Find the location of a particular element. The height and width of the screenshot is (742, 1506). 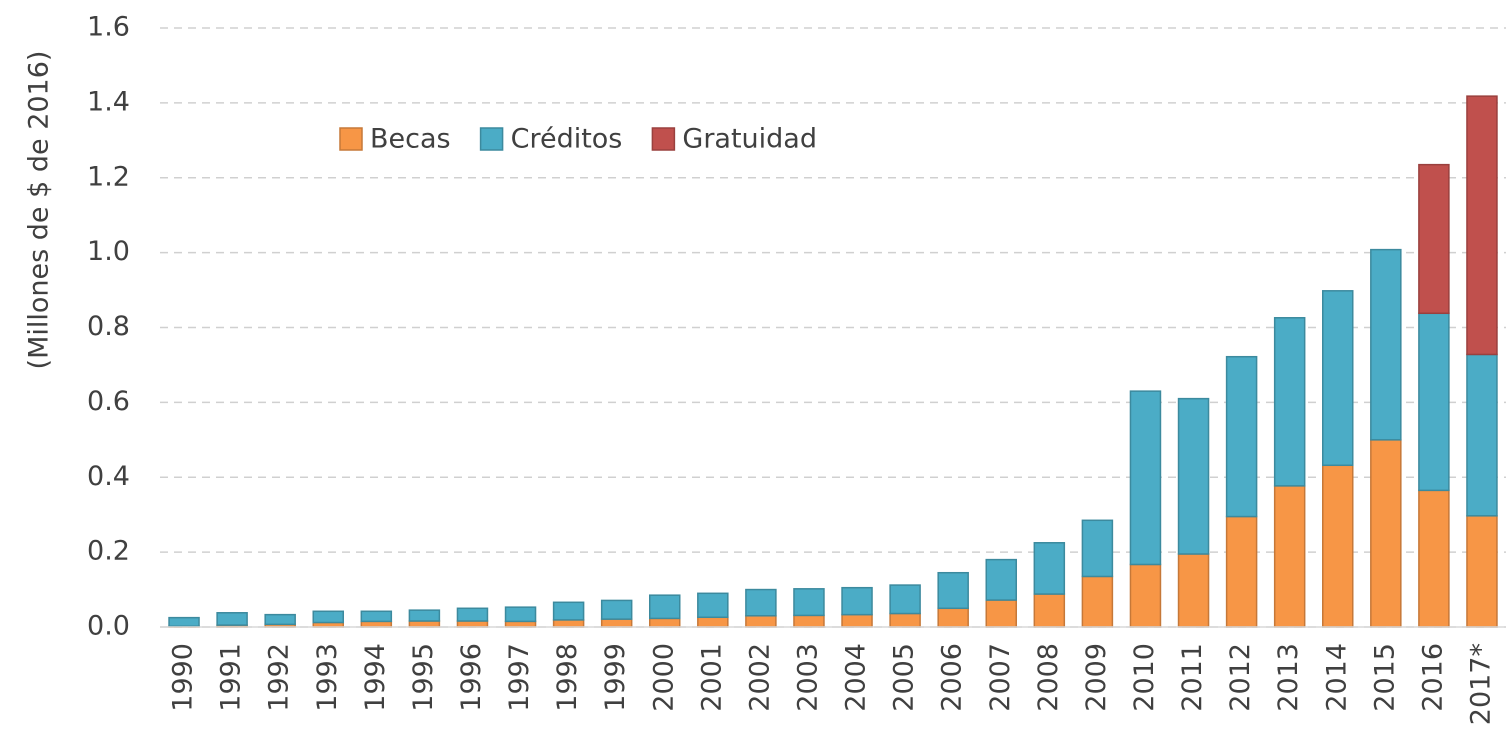

x-tick-label: 2005 is located at coordinates (904, 677).